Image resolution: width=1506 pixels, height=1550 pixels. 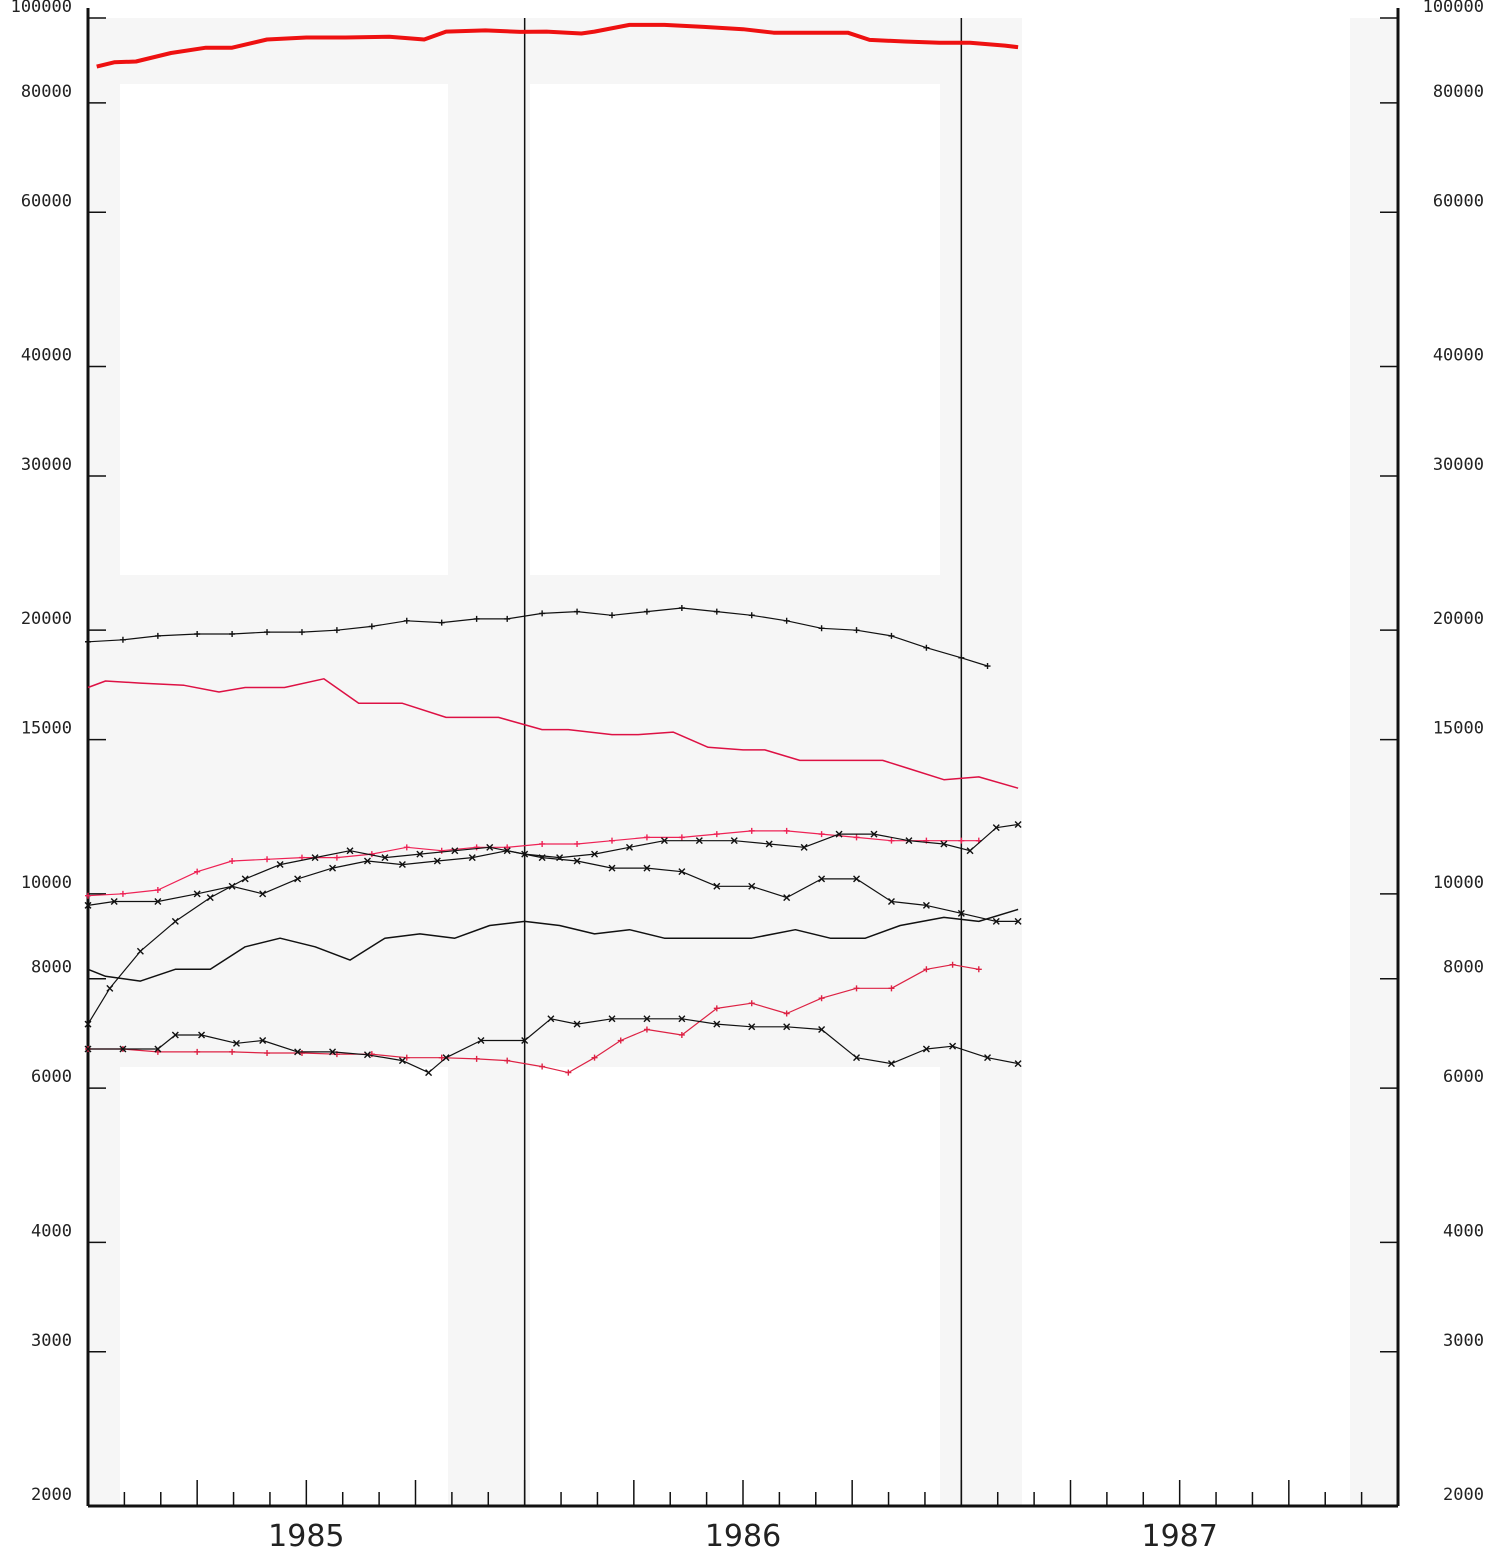 I want to click on y-tick-label-left: 80000, so click(x=46, y=92).